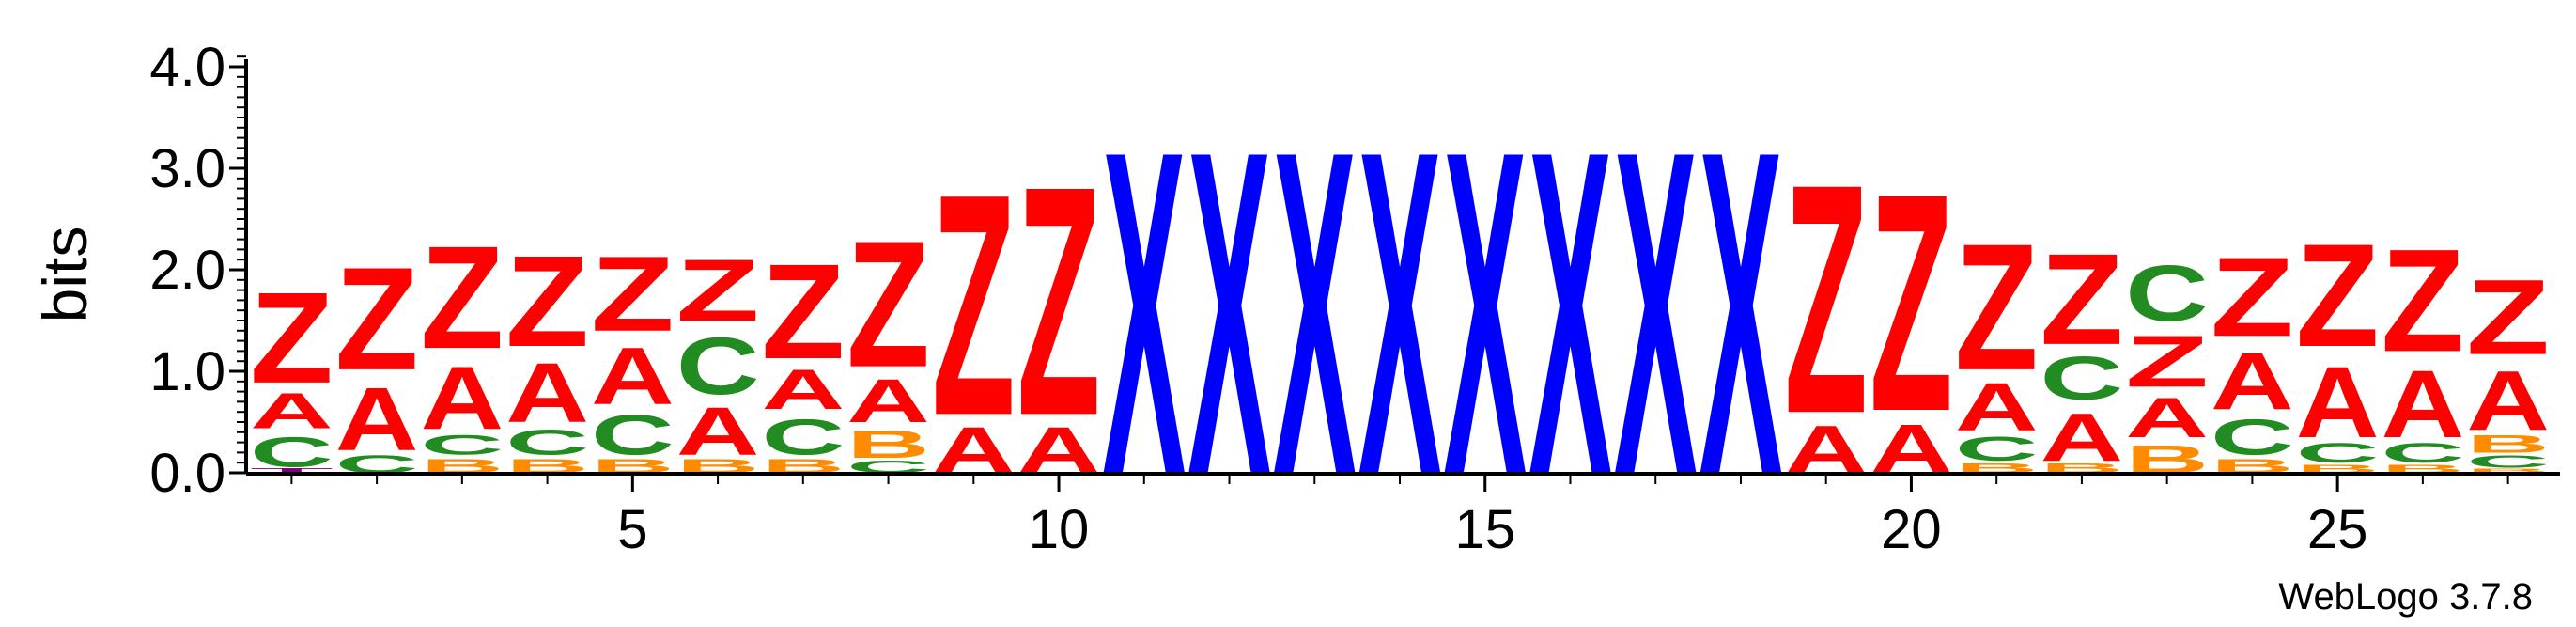  I want to click on x-tick-label: 5, so click(632, 529).